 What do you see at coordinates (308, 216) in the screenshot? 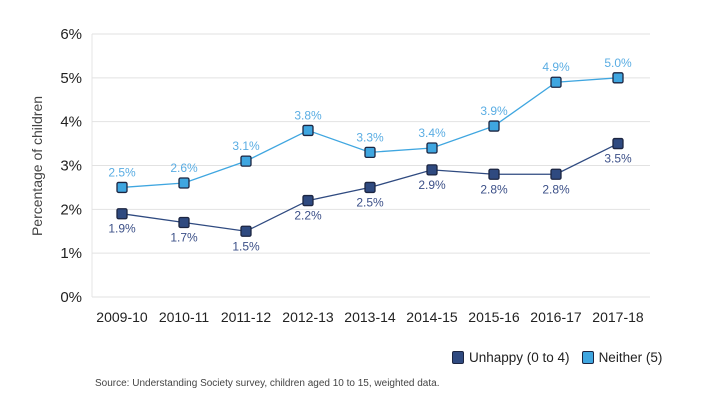
I see `data-label: 2.2%` at bounding box center [308, 216].